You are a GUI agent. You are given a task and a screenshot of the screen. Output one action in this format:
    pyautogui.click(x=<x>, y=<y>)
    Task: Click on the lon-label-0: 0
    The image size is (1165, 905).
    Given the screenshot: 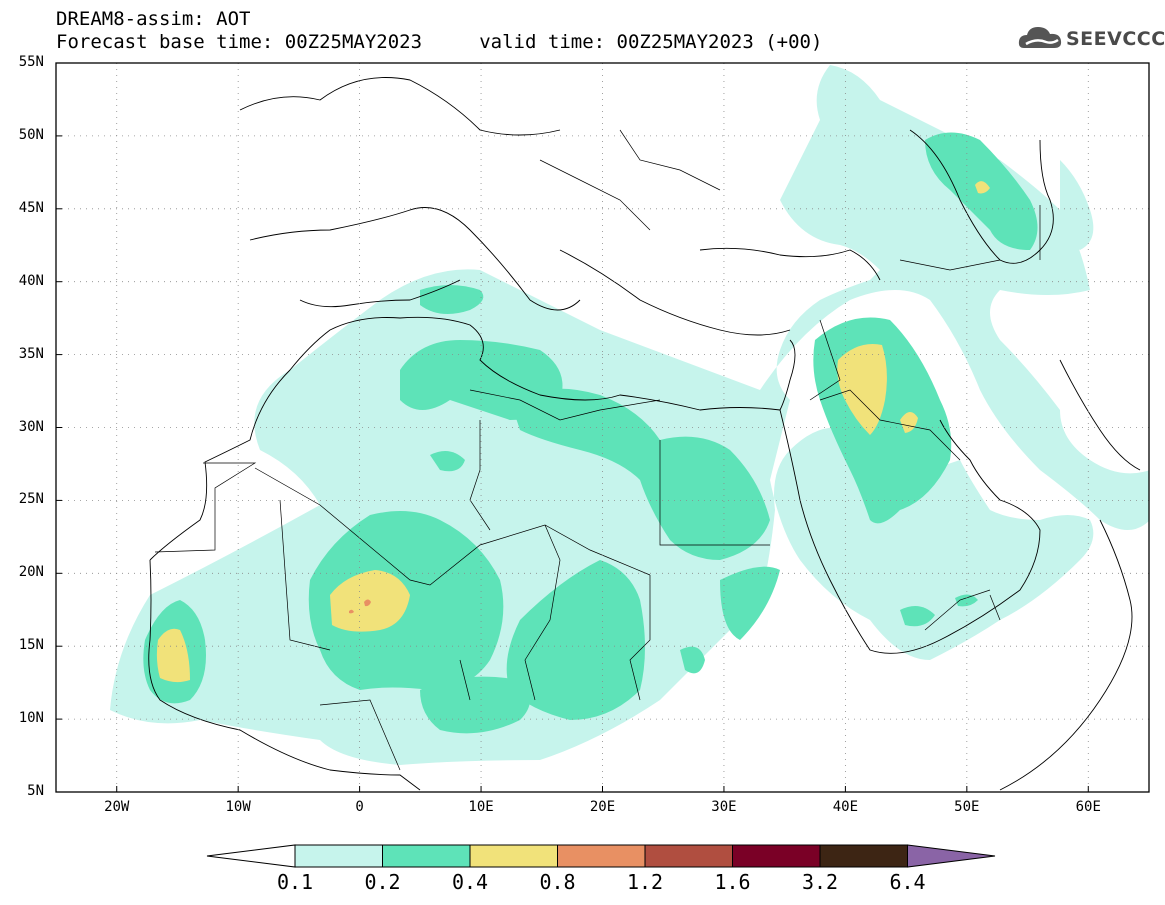 What is the action you would take?
    pyautogui.click(x=359, y=807)
    